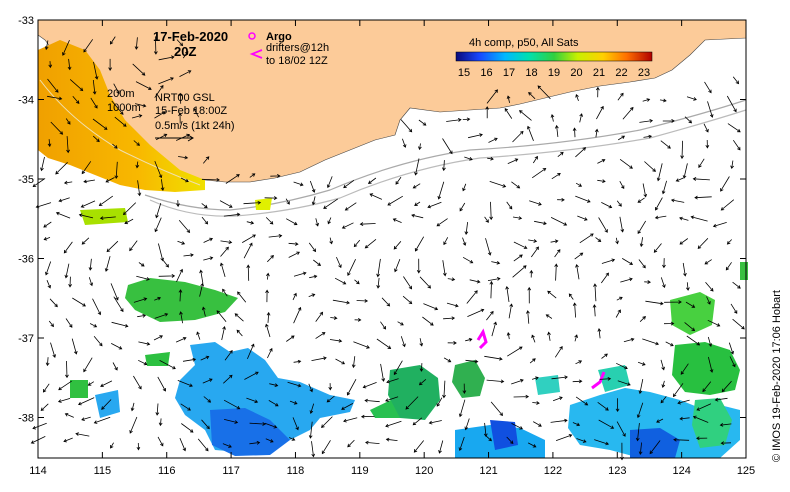  What do you see at coordinates (777, 376) in the screenshot?
I see `credit-text: © IMOS 19-Feb-2020 17:06 Hobart` at bounding box center [777, 376].